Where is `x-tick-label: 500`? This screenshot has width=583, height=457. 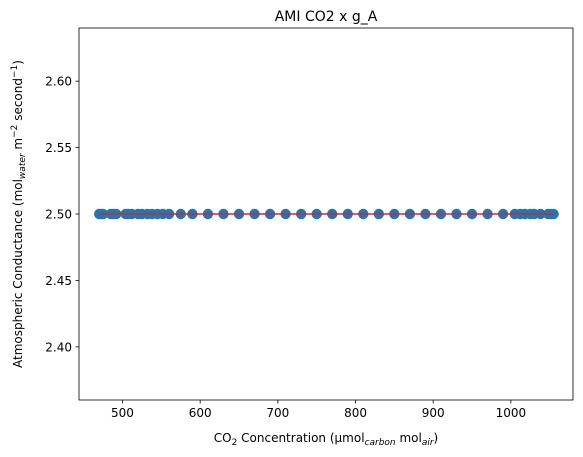
x-tick-label: 500 is located at coordinates (122, 413).